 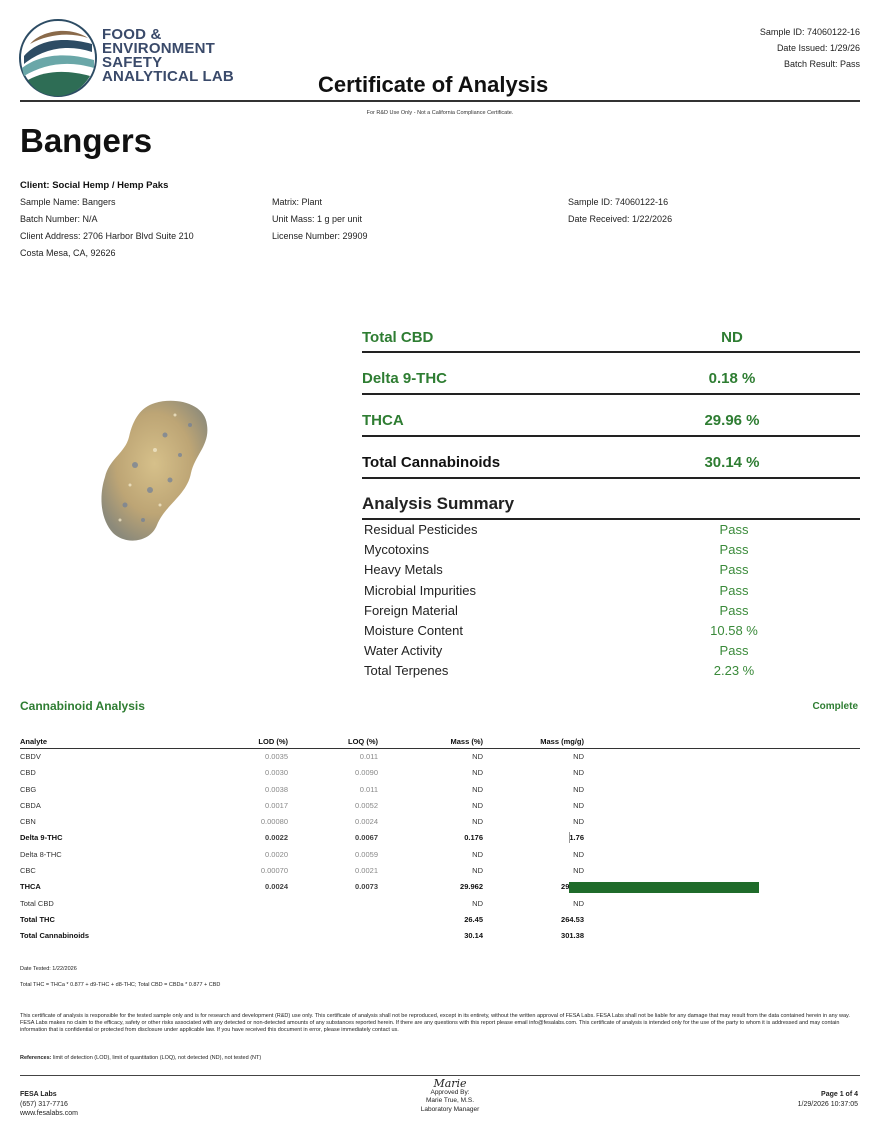 I want to click on references-label: References:, so click(x=36, y=1058).